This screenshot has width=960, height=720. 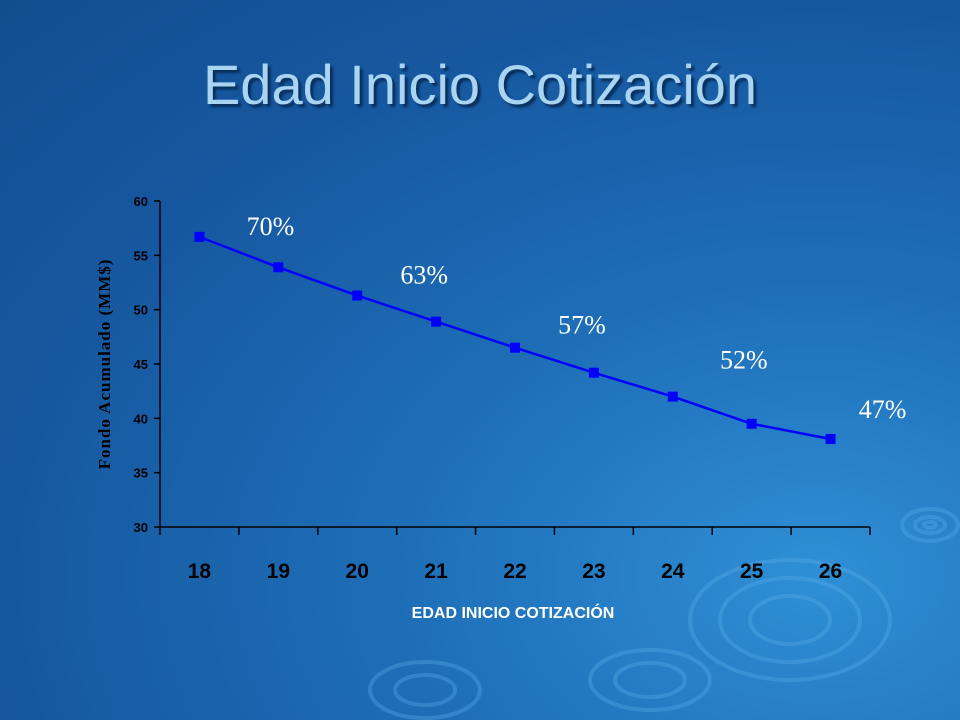 I want to click on x-tick-label: 25, so click(x=752, y=571).